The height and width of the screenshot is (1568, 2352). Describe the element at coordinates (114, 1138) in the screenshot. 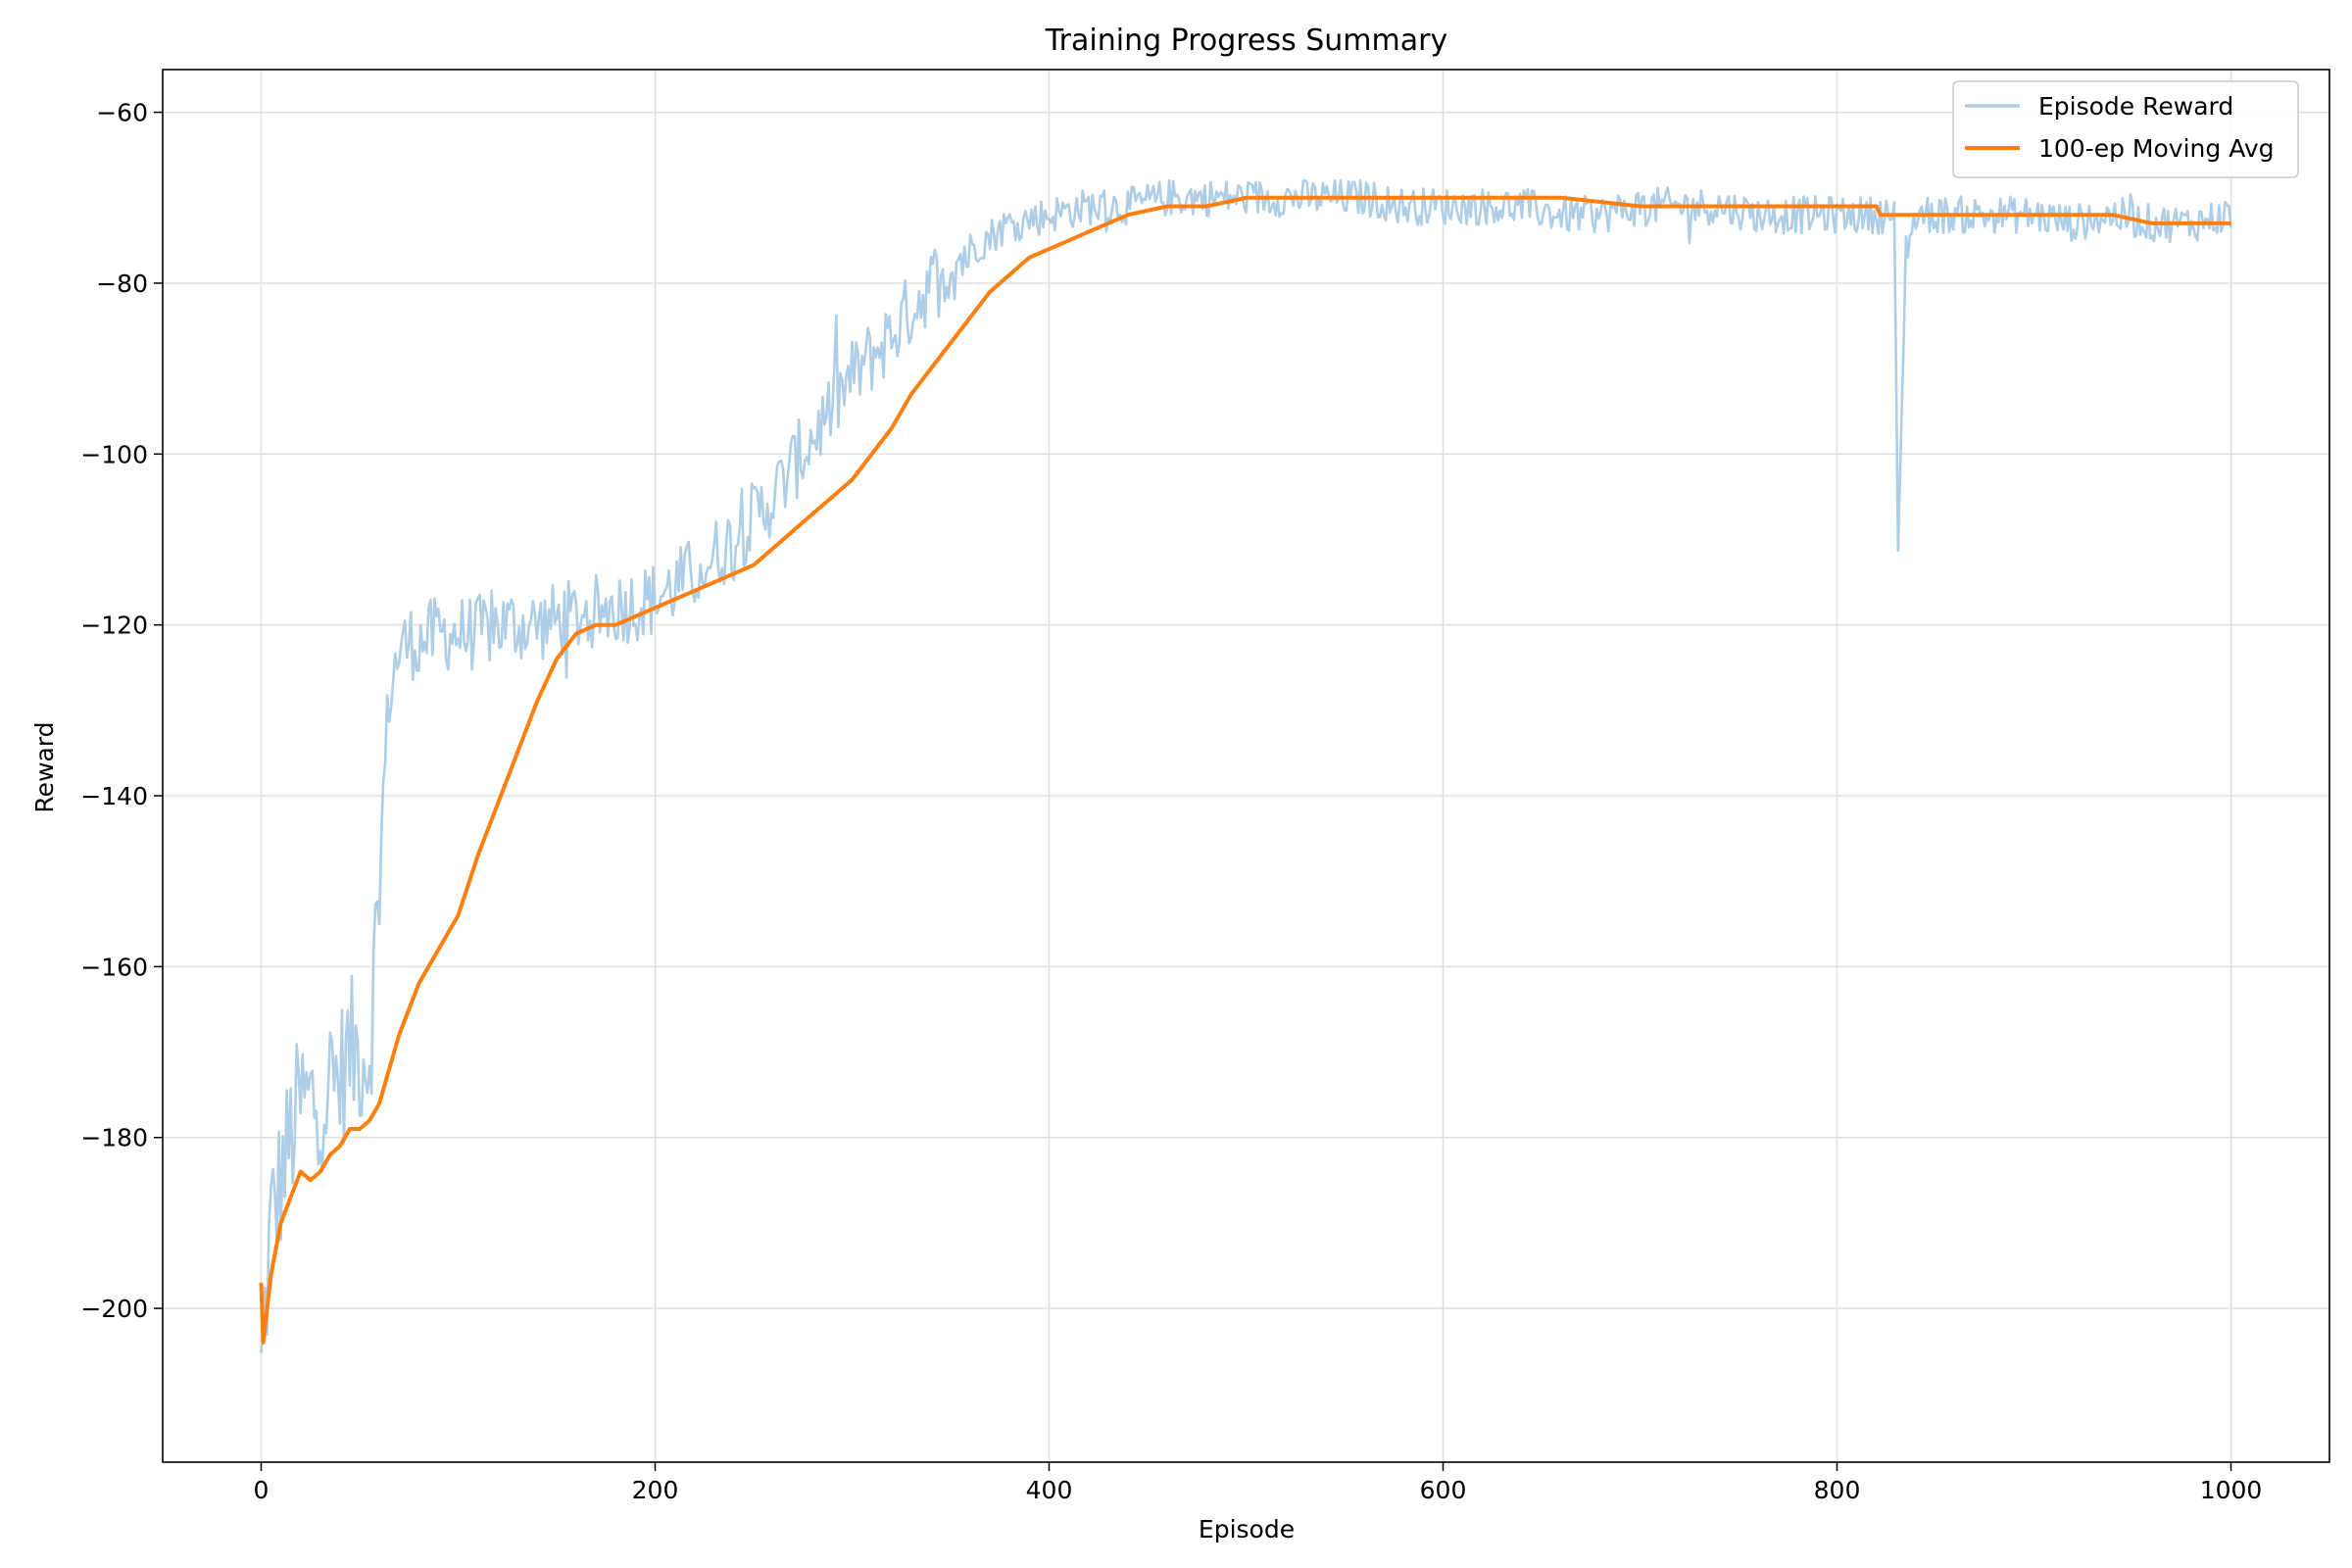

I see `y-tick-label: −180` at that location.